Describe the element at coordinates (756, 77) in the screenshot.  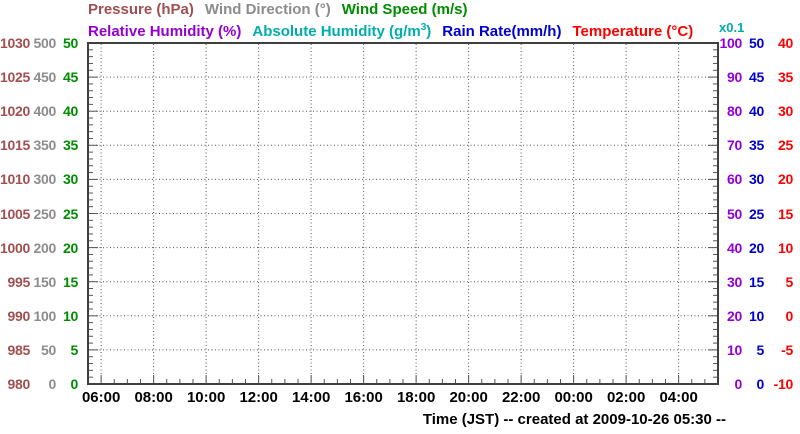
I see `y-tick-right-1: 45` at that location.